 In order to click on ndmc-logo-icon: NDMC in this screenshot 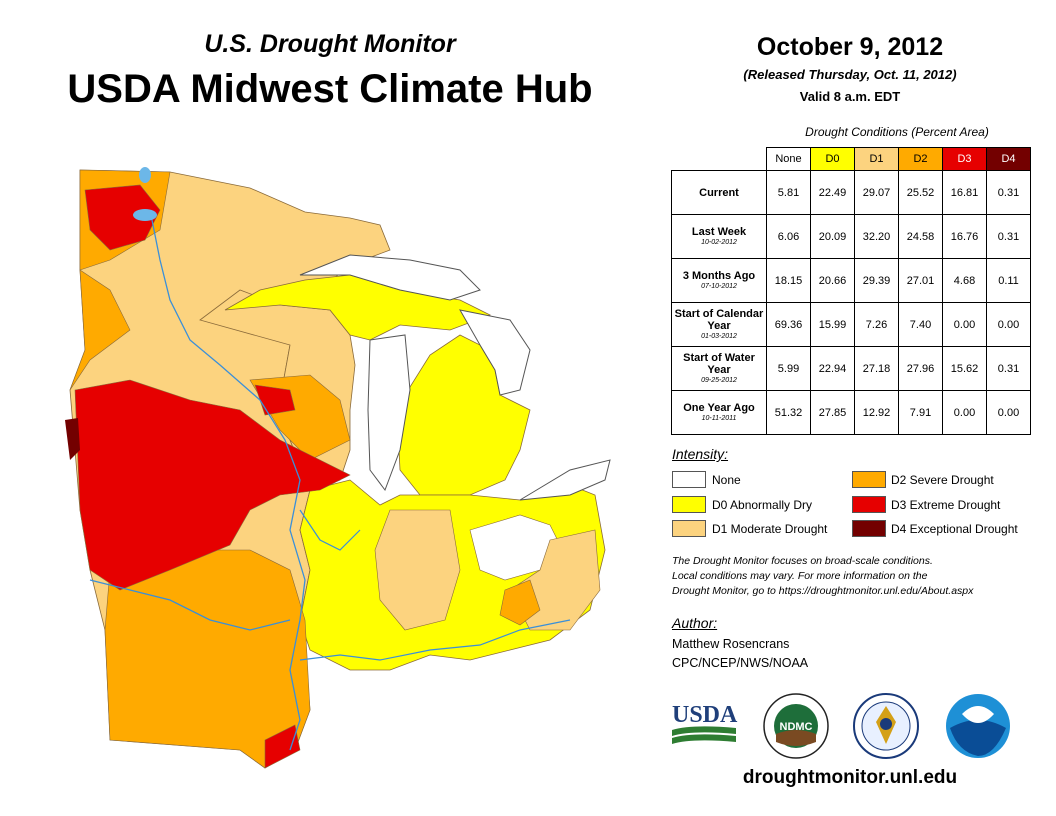, I will do `click(796, 726)`.